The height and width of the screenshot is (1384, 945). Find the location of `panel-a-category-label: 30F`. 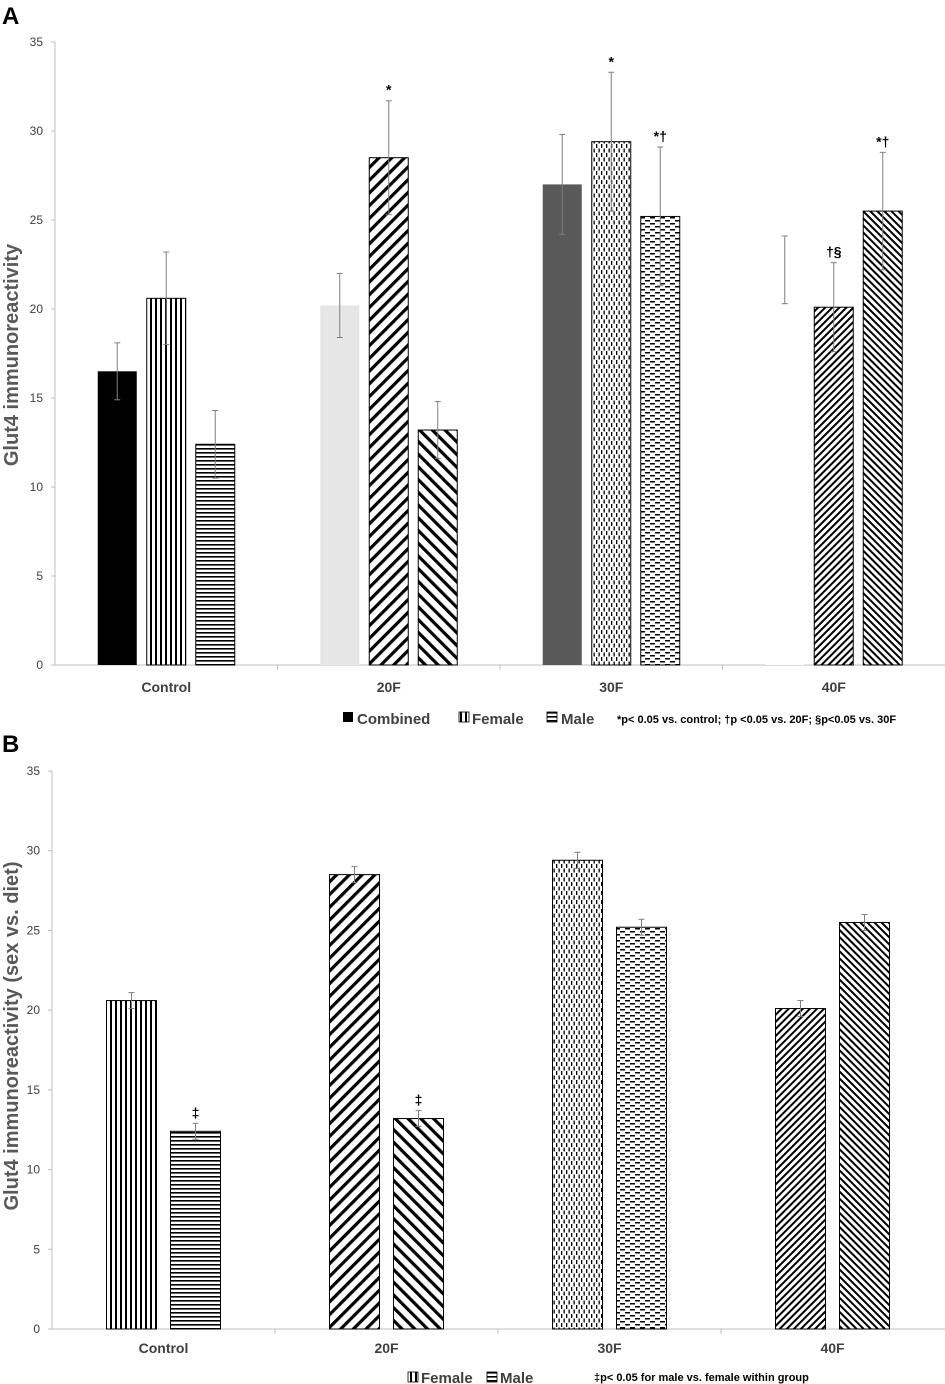

panel-a-category-label: 30F is located at coordinates (611, 687).